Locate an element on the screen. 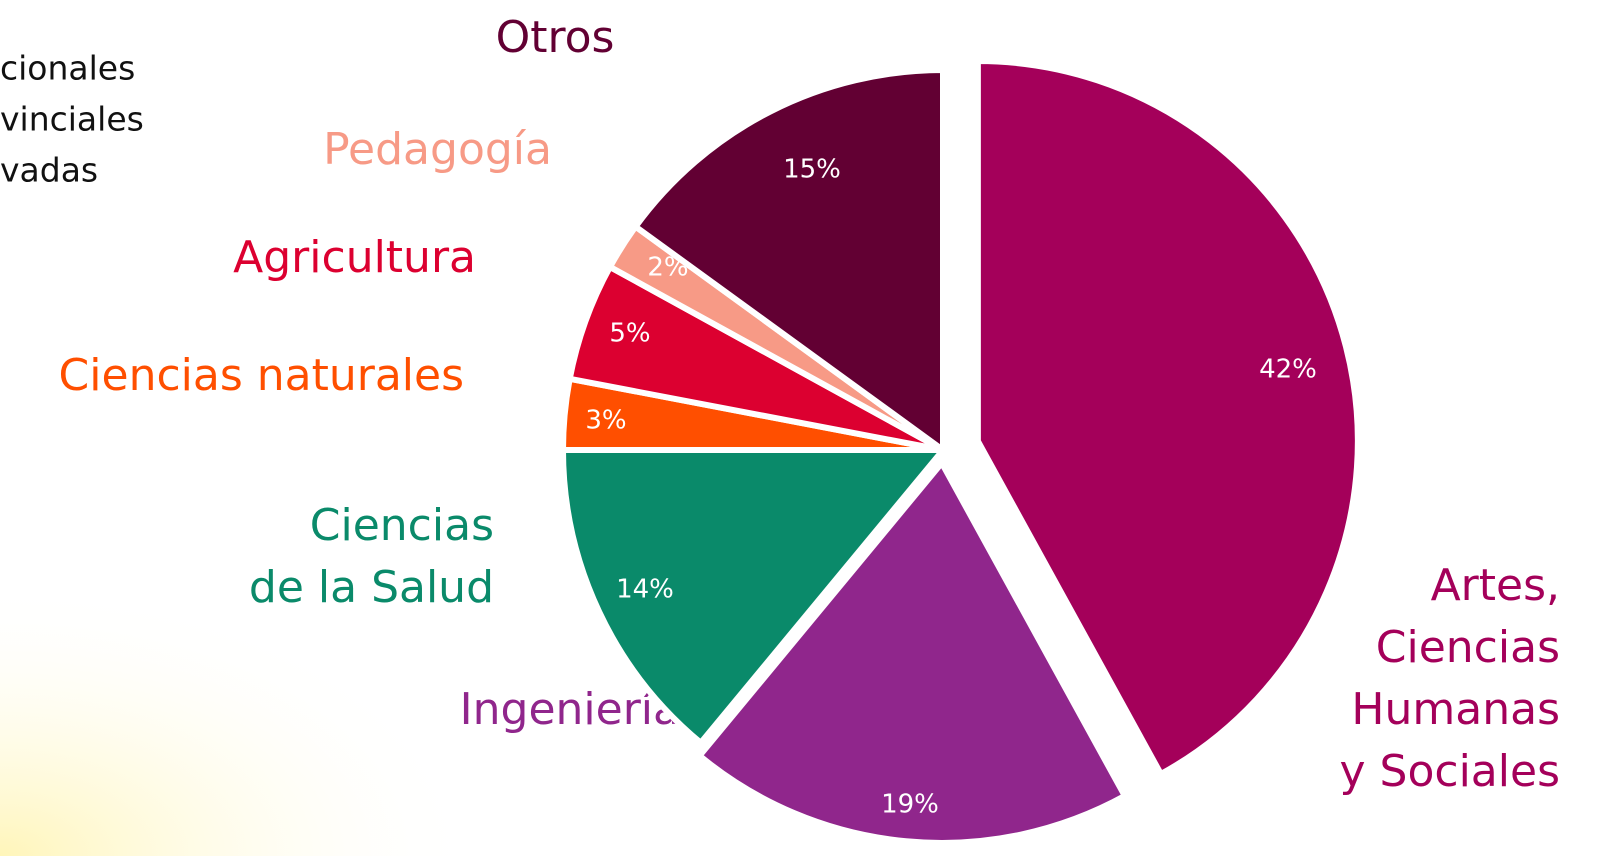  category-label: Ciencias naturales is located at coordinates (261, 375).